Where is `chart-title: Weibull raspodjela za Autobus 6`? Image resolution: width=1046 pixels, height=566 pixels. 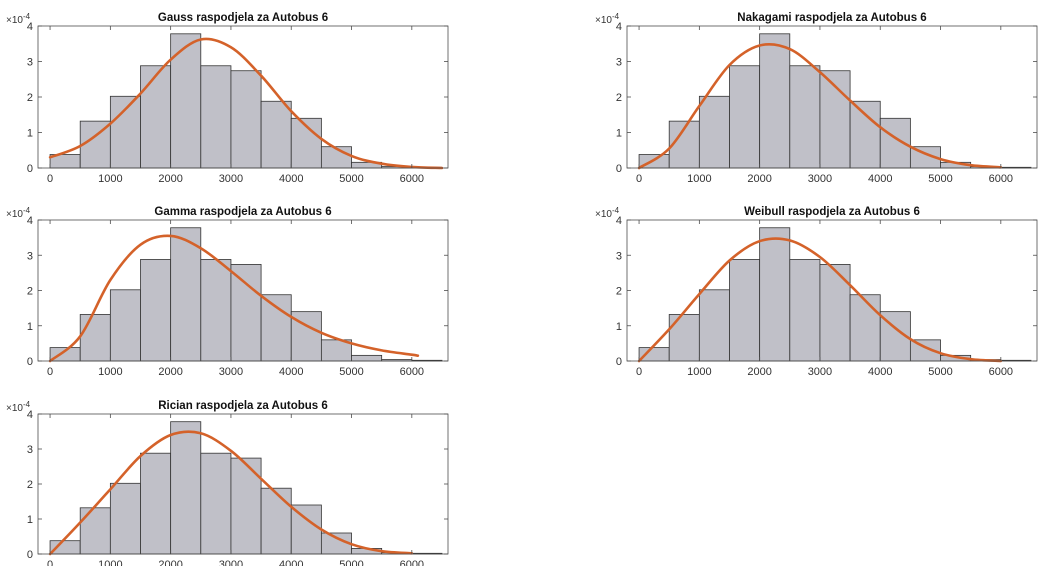 chart-title: Weibull raspodjela za Autobus 6 is located at coordinates (832, 212).